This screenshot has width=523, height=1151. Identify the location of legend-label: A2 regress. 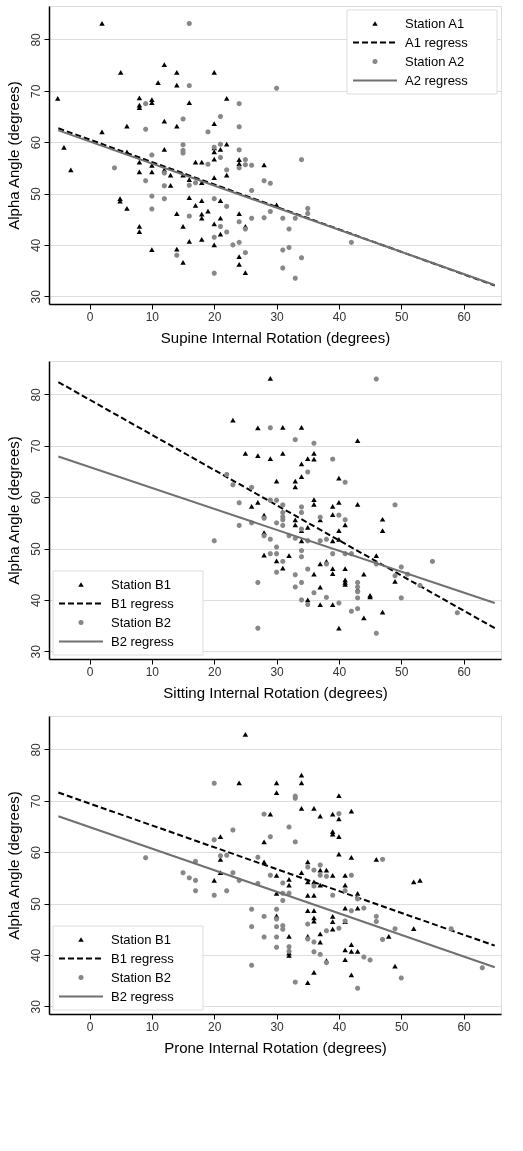
(437, 80).